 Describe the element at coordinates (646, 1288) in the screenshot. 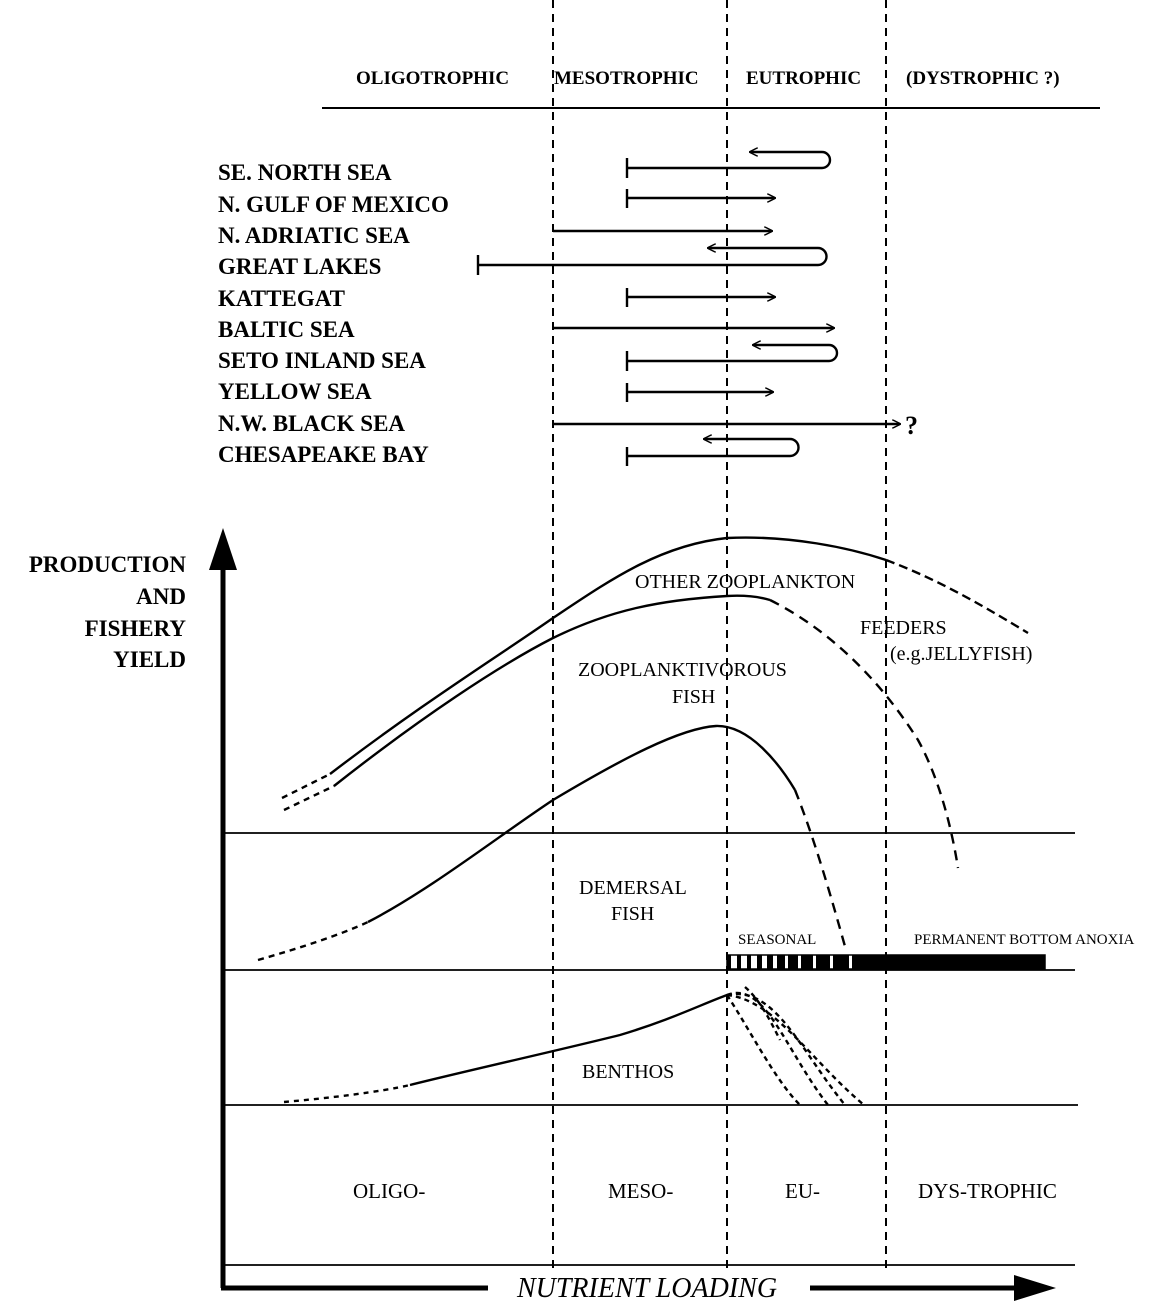

I see `x-axis-label: NUTRIENT LOADING` at that location.